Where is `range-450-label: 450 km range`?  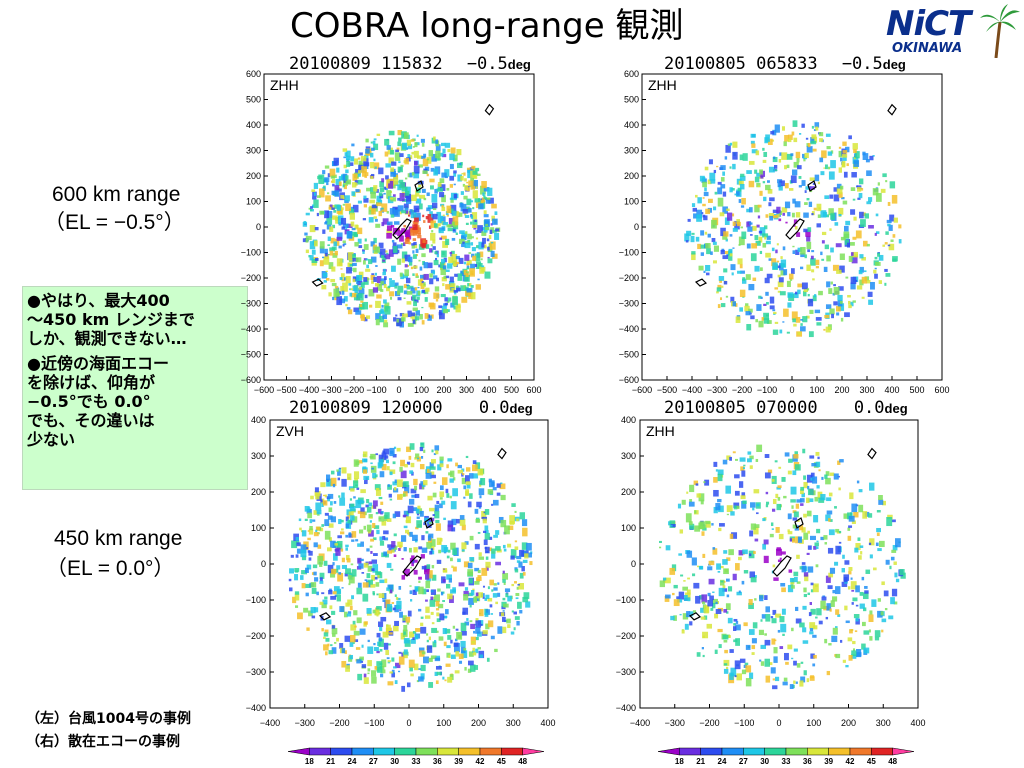 range-450-label: 450 km range is located at coordinates (118, 538).